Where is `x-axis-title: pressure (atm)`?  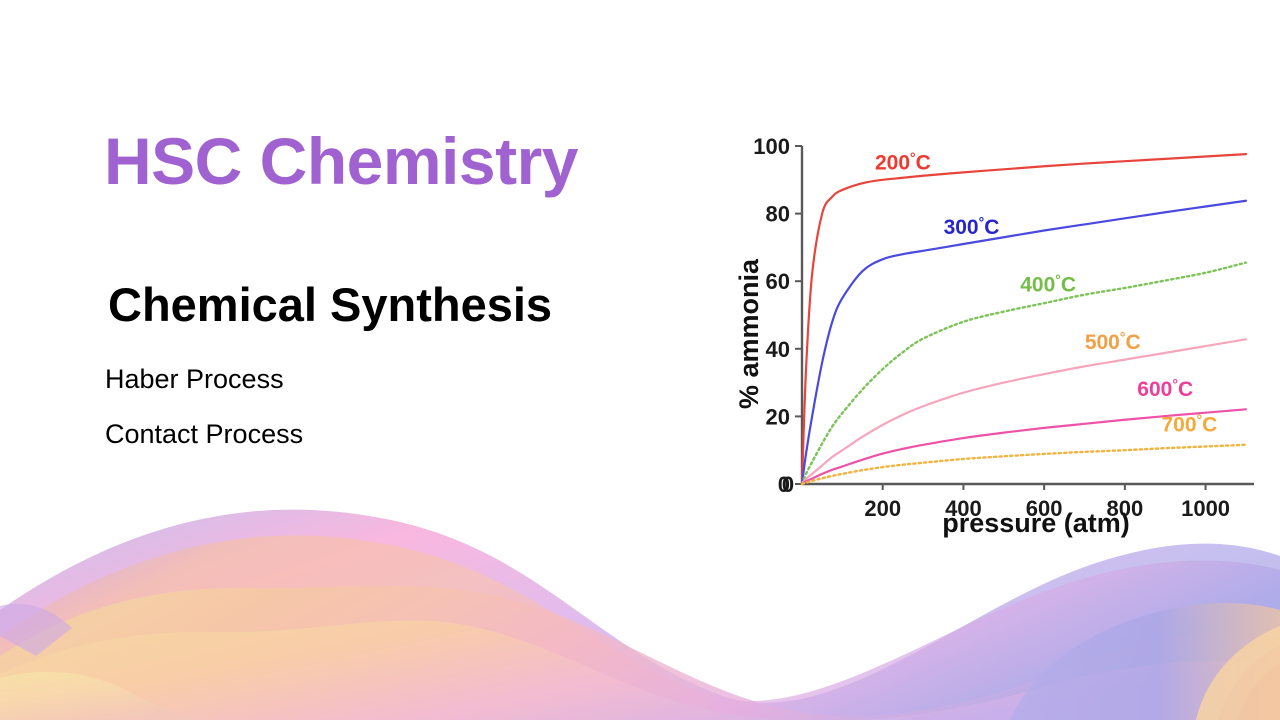
x-axis-title: pressure (atm) is located at coordinates (1036, 523).